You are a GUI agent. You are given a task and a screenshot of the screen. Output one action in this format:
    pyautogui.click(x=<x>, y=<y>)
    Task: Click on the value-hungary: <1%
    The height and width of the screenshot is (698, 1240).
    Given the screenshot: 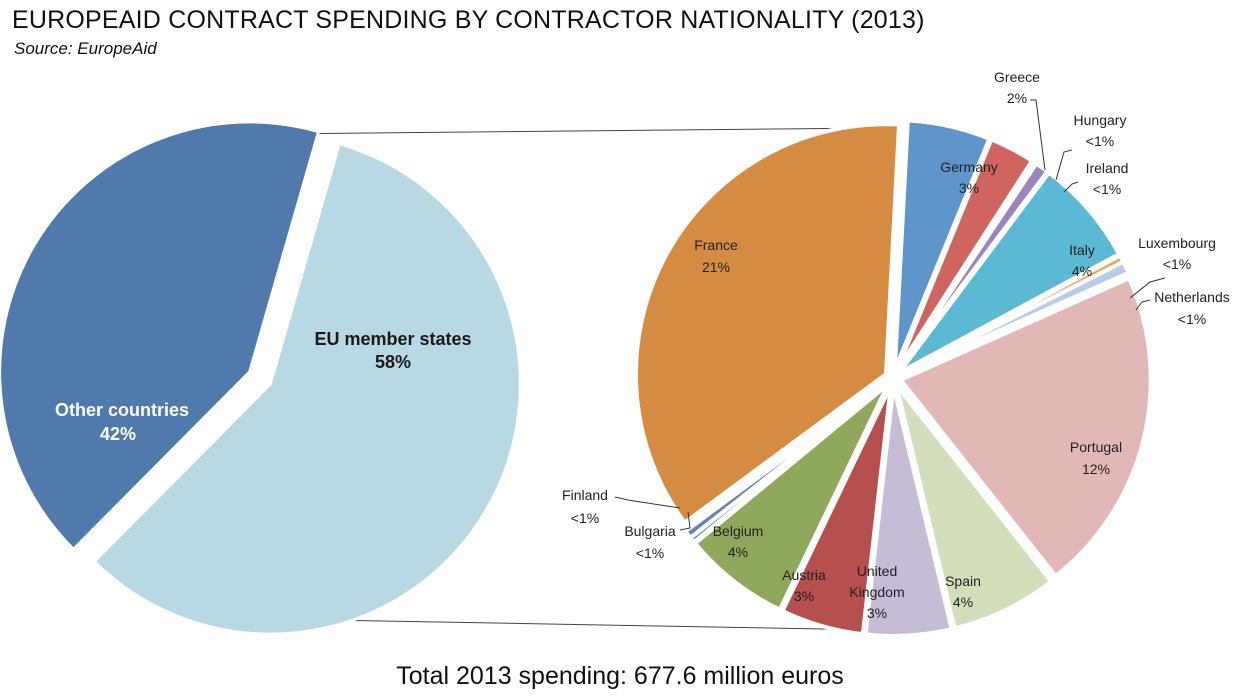 What is the action you would take?
    pyautogui.click(x=1100, y=141)
    